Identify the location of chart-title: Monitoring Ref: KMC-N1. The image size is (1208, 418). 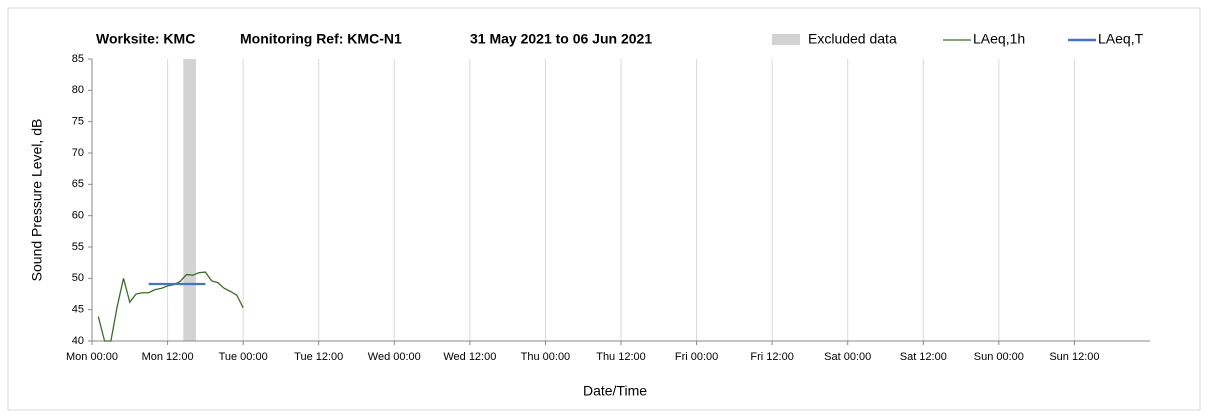
(321, 39).